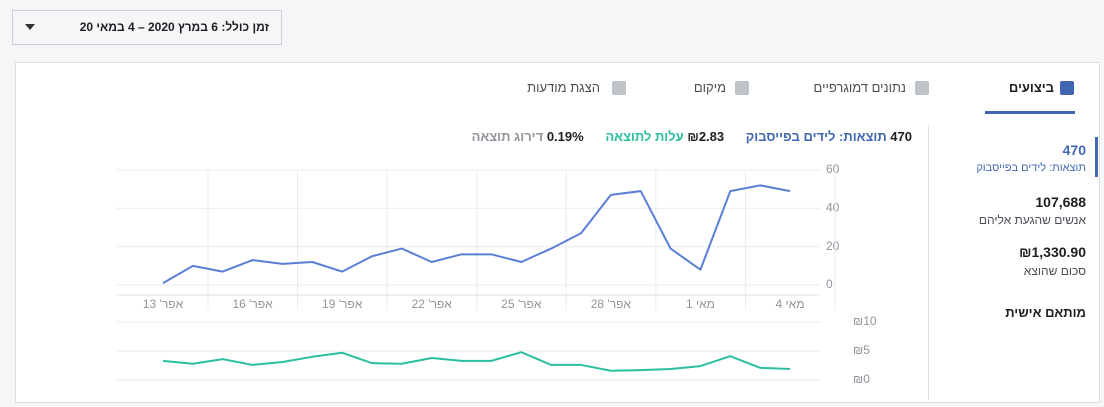 The image size is (1104, 407). Describe the element at coordinates (829, 284) in the screenshot. I see `y-tick-label: 0` at that location.